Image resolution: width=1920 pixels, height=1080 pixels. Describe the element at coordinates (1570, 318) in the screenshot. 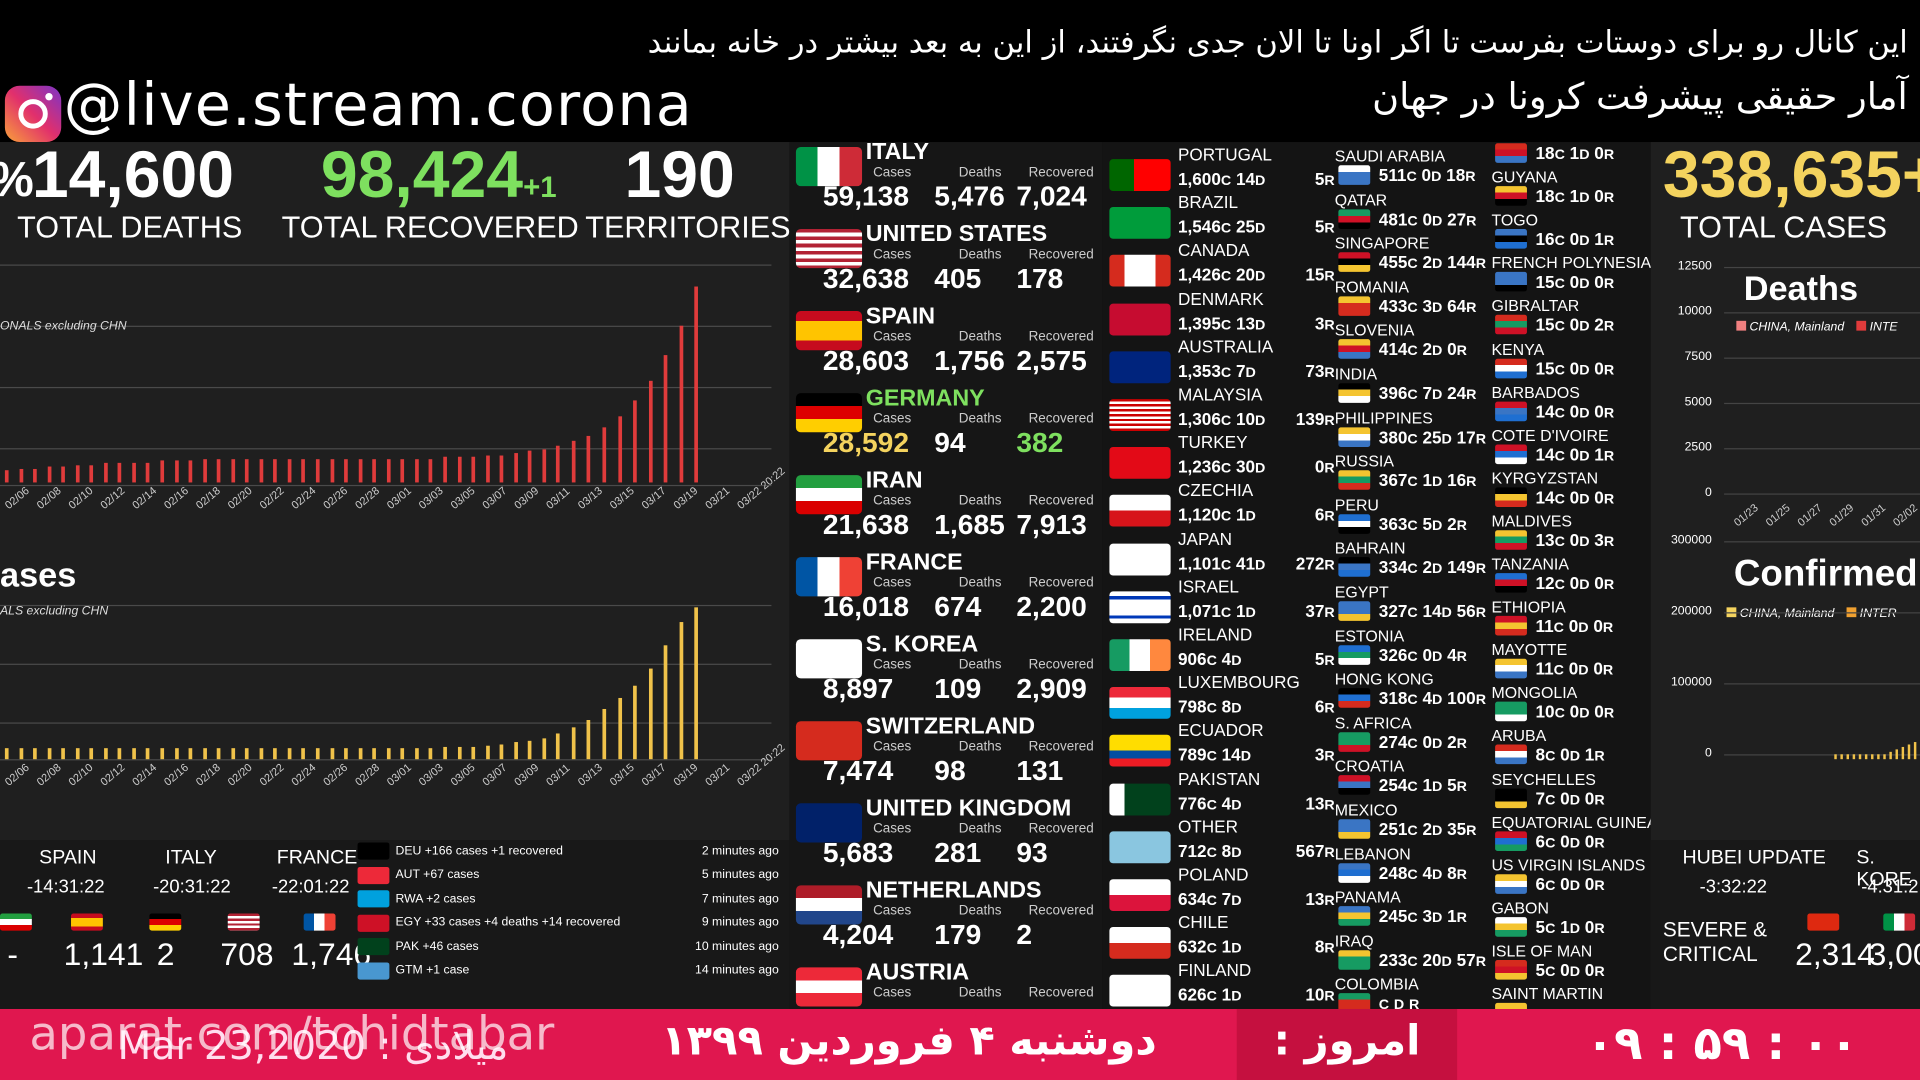

I see `country-row-small: GIBRALTAR 15C 0D 2R` at that location.